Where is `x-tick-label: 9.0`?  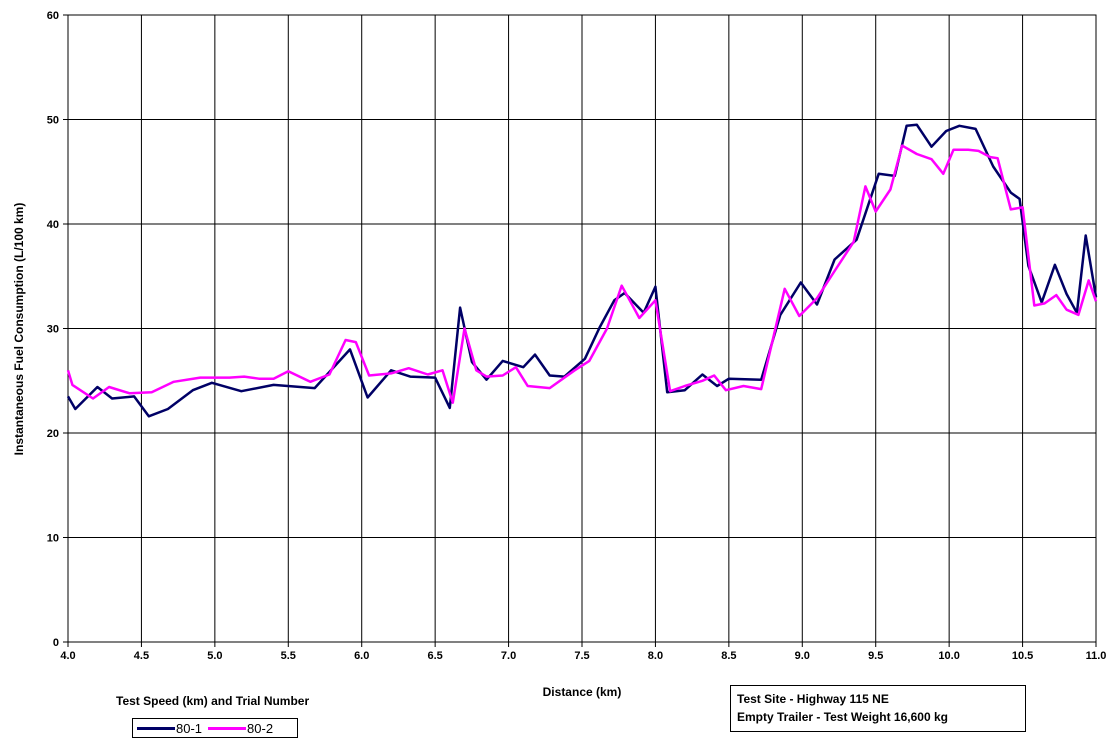
x-tick-label: 9.0 is located at coordinates (802, 656).